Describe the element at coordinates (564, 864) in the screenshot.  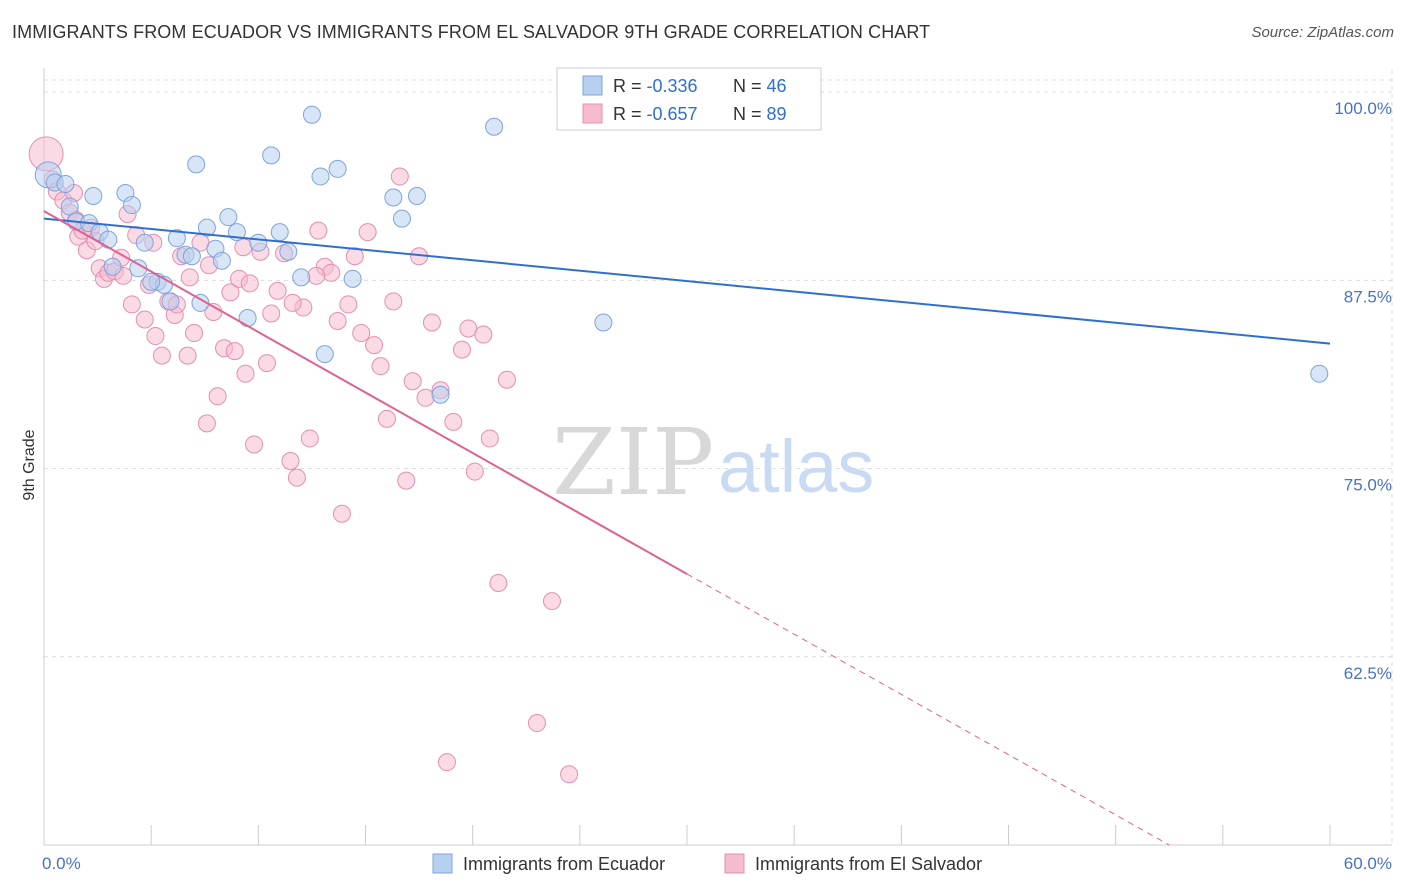
I see `legend-label-ecuador: Immigrants from Ecuador` at that location.